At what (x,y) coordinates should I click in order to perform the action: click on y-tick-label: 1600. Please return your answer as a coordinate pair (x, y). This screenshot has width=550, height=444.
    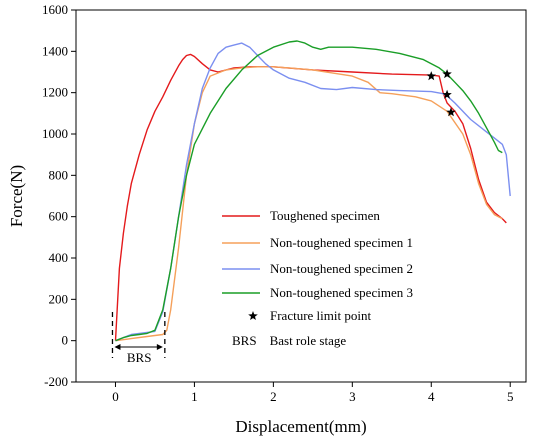
    Looking at the image, I should click on (55, 9).